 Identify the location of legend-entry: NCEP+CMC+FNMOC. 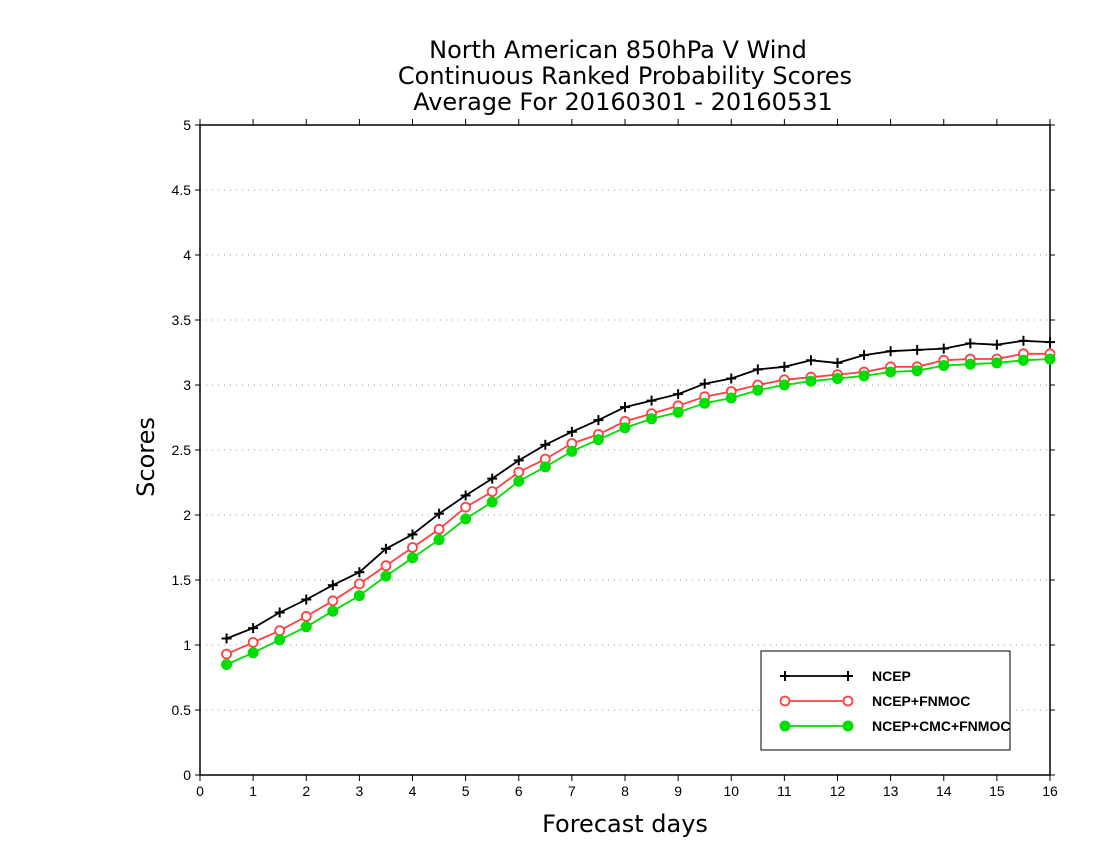
(894, 726).